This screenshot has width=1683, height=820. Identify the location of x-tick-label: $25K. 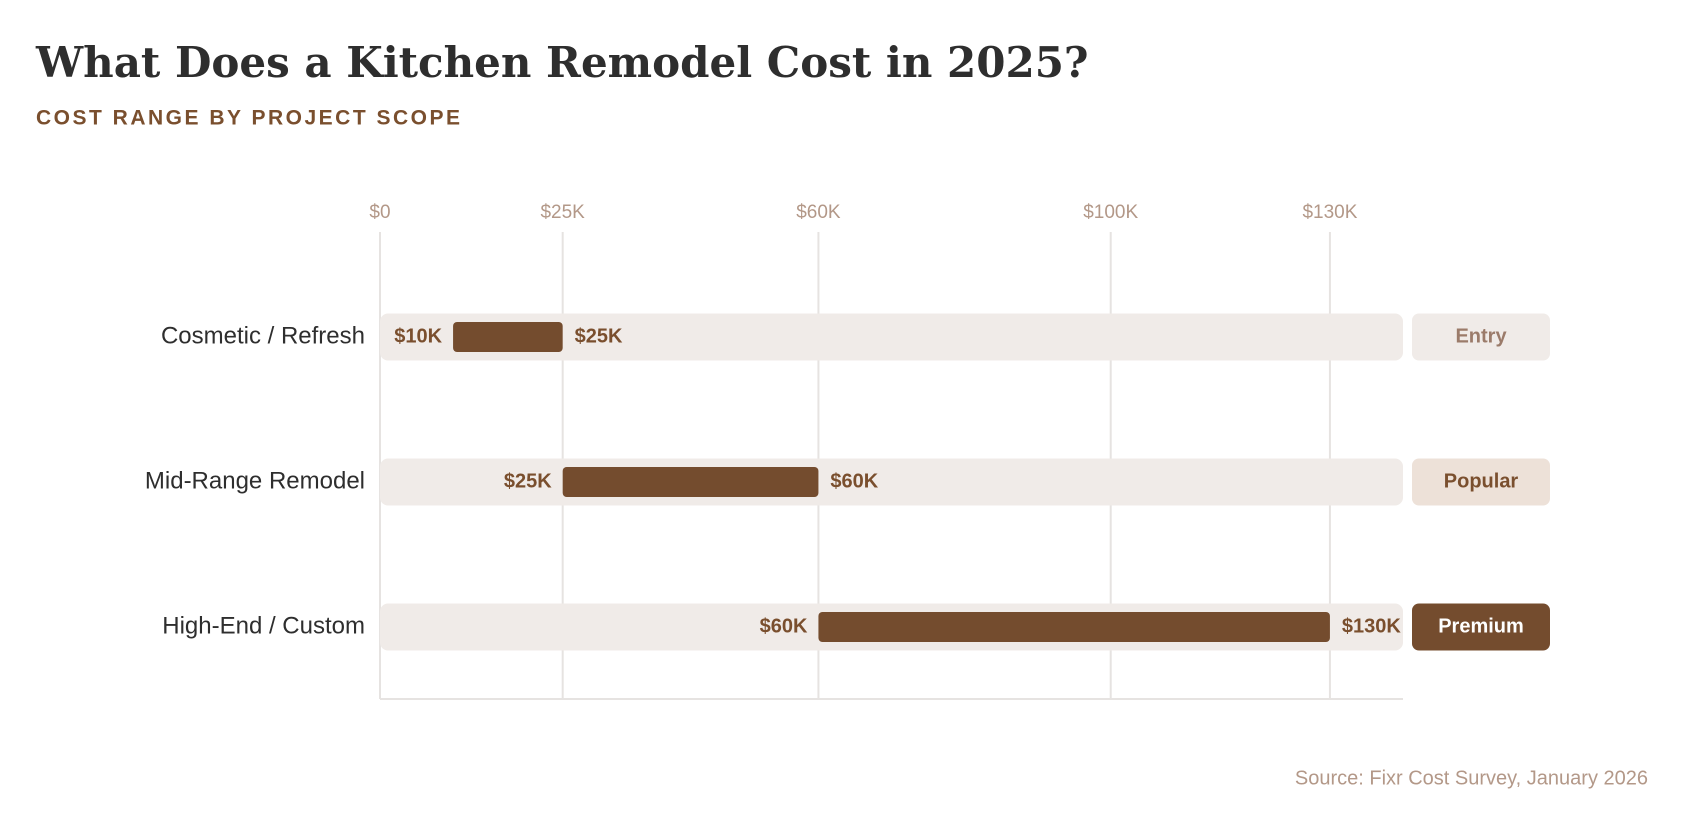
(562, 212).